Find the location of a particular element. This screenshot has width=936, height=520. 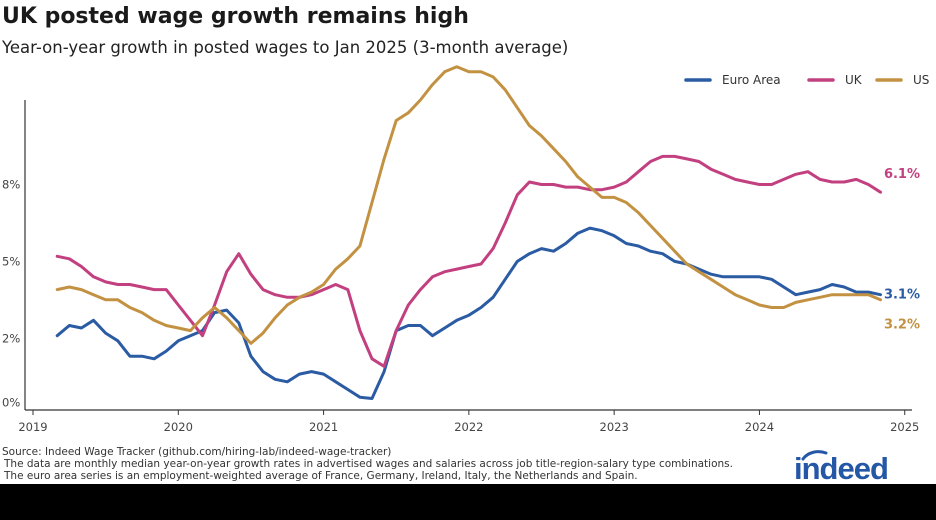

y-tick-label: 8% is located at coordinates (11, 185).